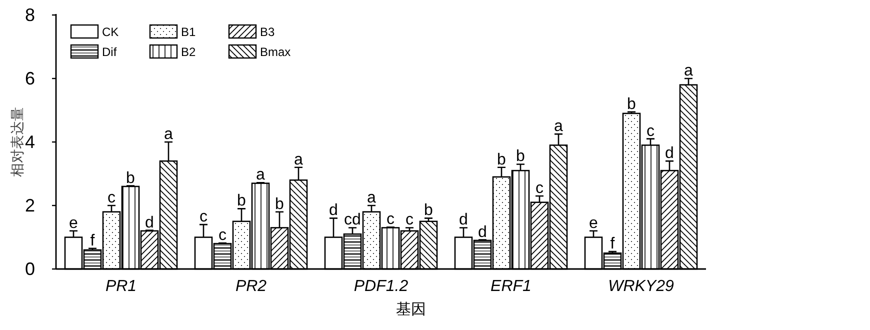  I want to click on x-axis-title: 基因, so click(411, 309).